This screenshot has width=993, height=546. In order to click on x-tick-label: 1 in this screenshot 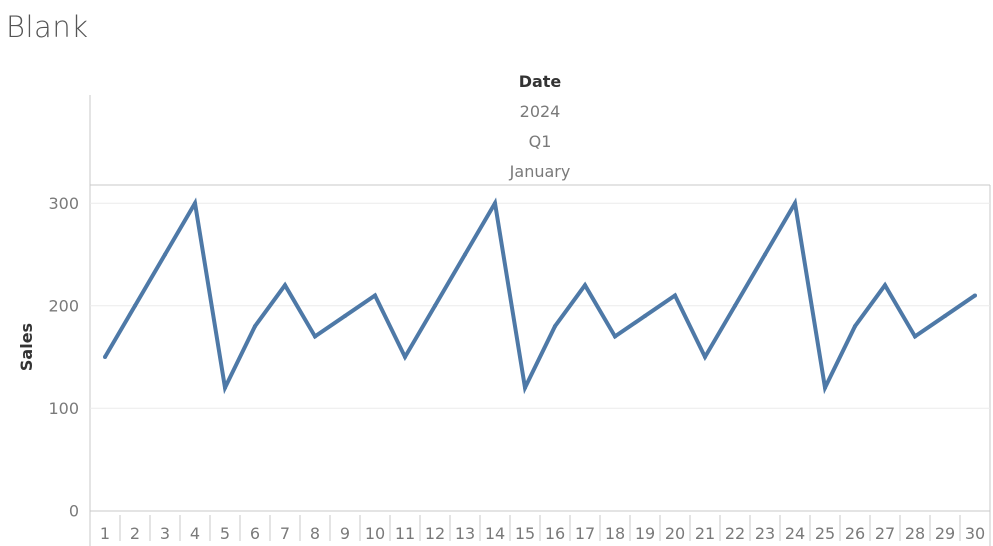, I will do `click(105, 533)`.